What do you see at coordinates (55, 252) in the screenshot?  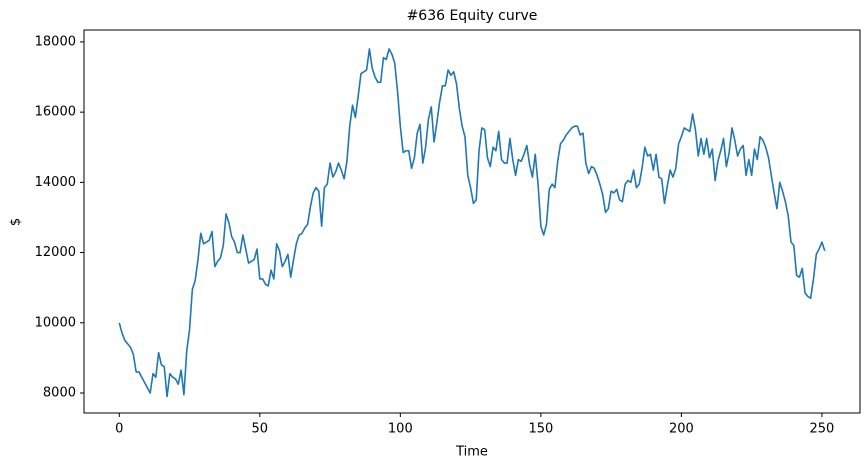 I see `y-tick-label: 12000` at bounding box center [55, 252].